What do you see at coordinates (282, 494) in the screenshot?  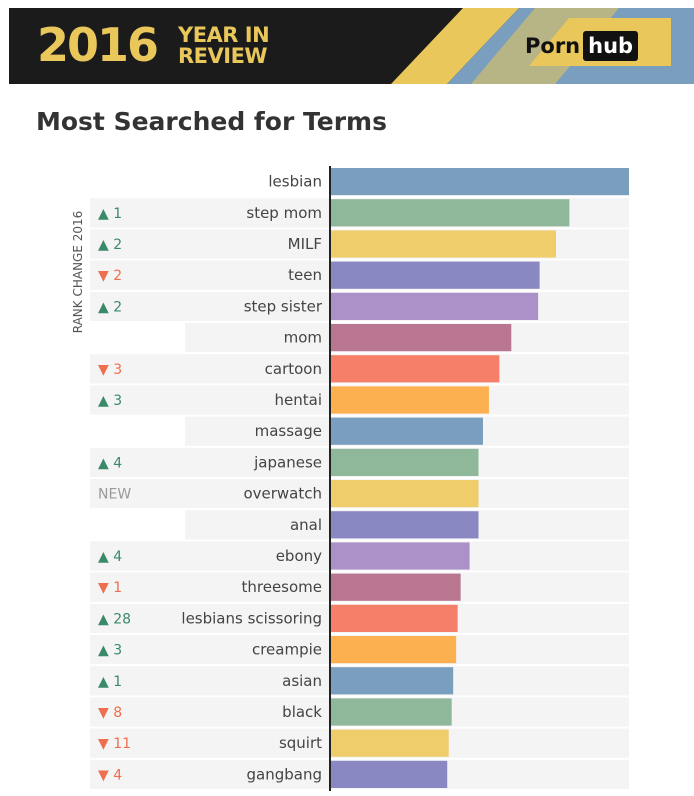 I see `category-label: overwatch` at bounding box center [282, 494].